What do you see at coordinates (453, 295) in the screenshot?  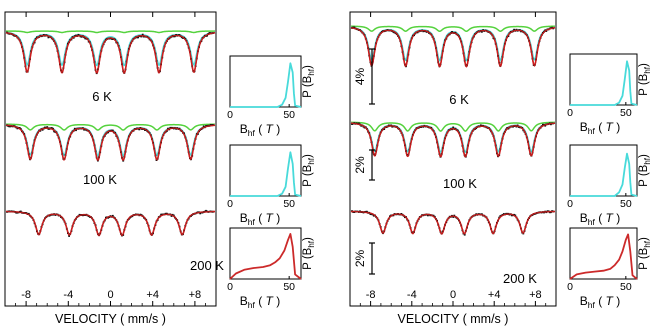 I see `x-tick-label: 0` at bounding box center [453, 295].